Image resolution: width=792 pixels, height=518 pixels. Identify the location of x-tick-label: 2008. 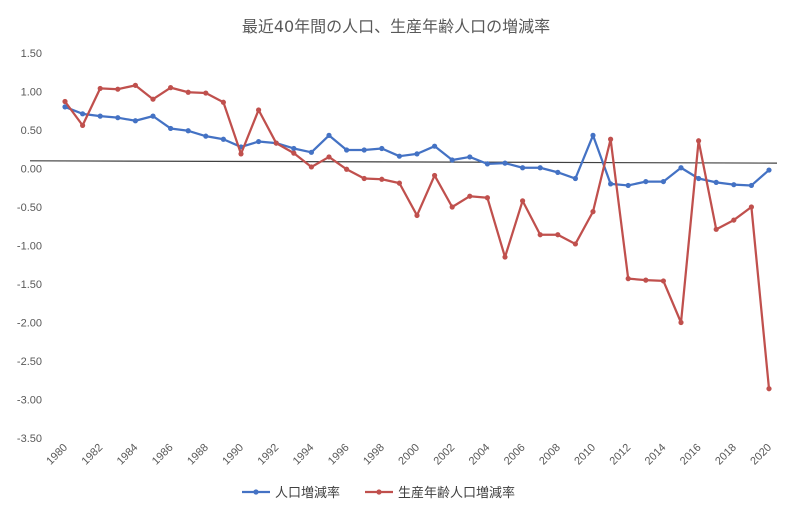
(550, 455).